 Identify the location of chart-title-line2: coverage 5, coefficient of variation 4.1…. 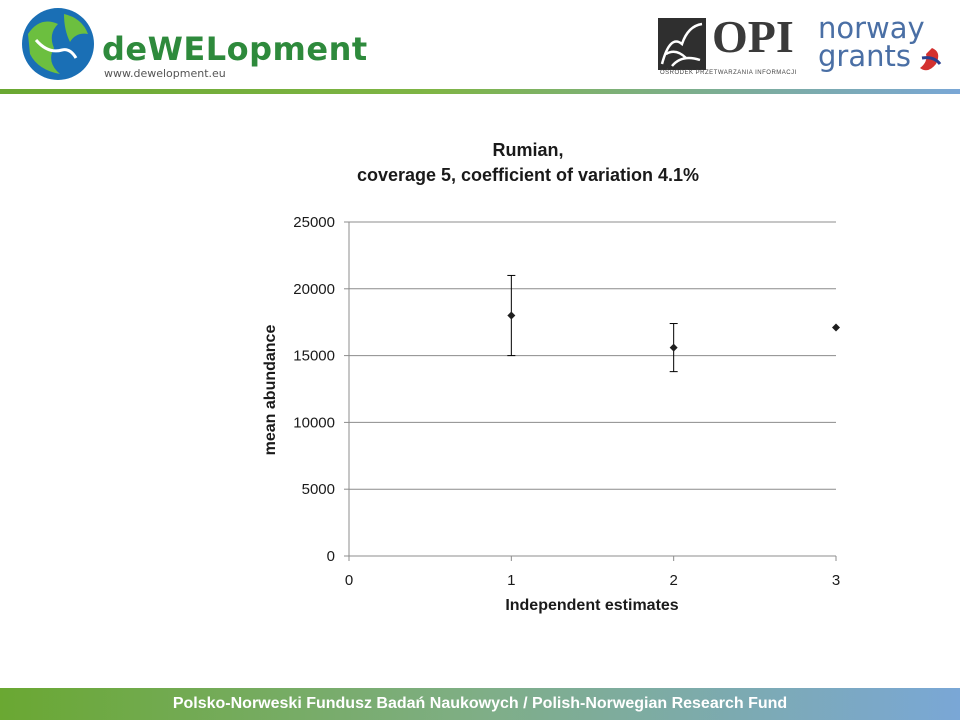
(528, 175).